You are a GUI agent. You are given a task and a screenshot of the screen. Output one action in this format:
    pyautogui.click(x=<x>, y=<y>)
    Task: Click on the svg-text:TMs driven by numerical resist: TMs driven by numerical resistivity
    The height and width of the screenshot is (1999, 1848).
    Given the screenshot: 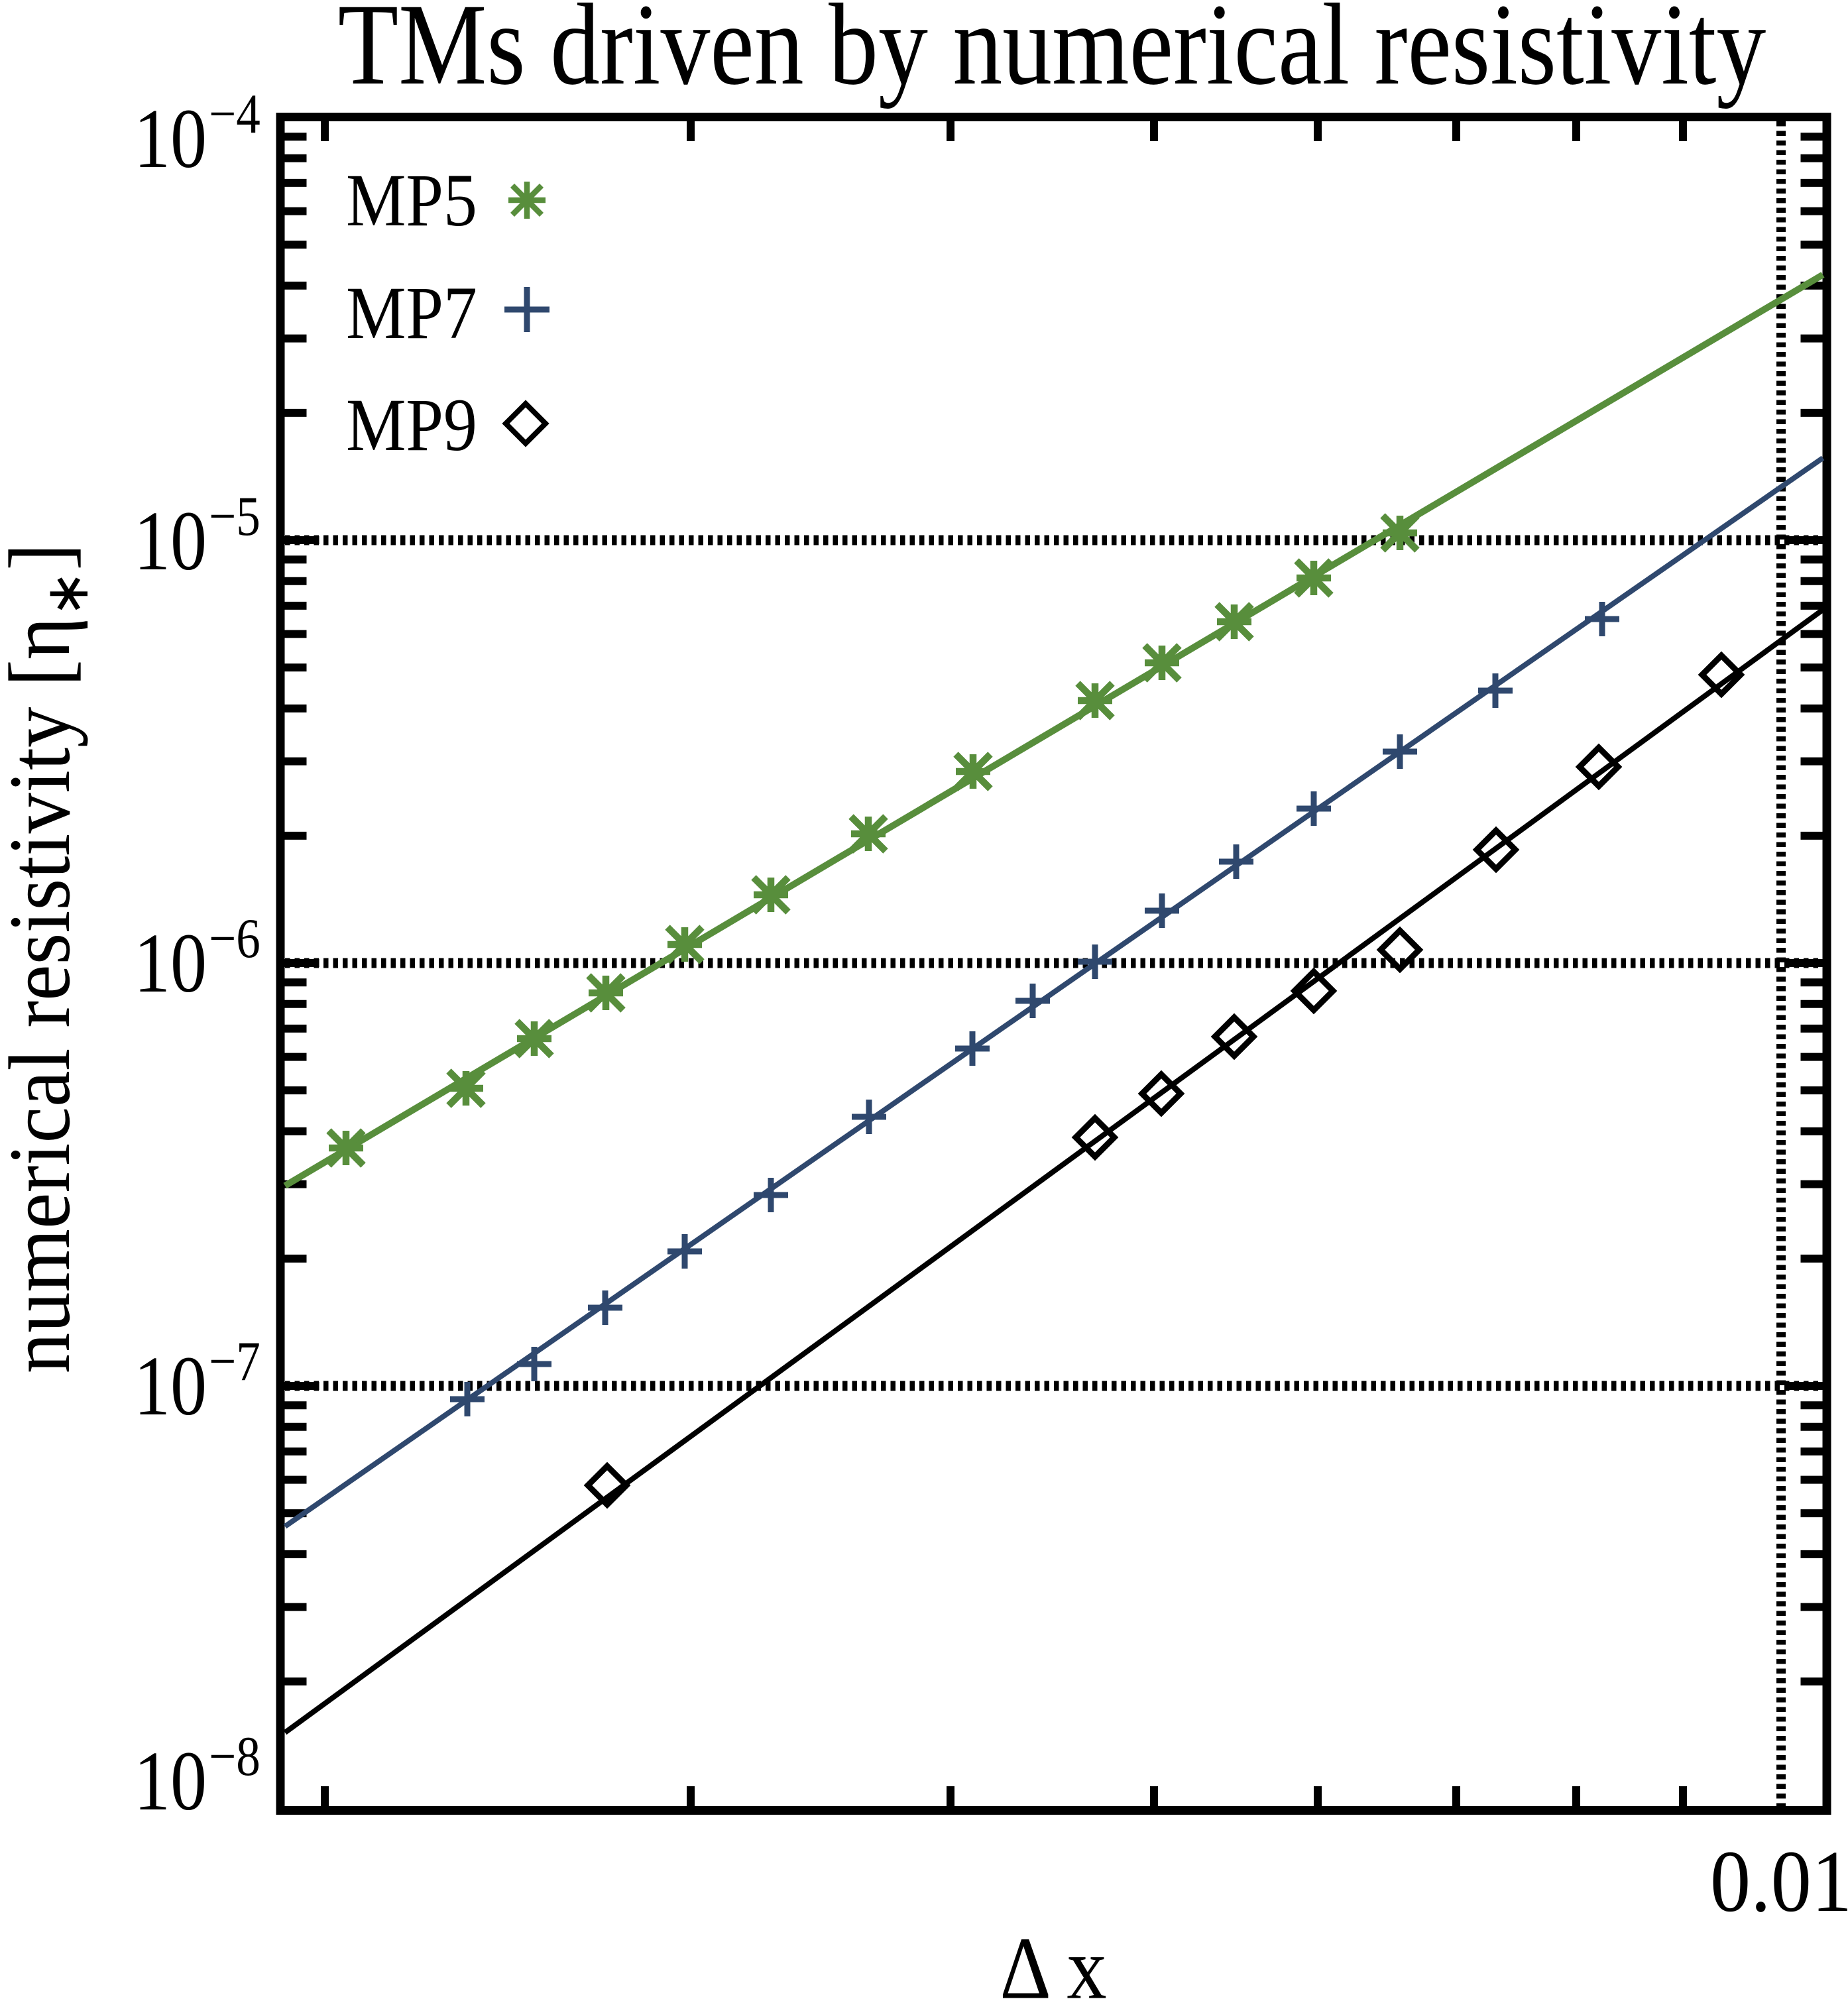 What is the action you would take?
    pyautogui.click(x=1052, y=55)
    